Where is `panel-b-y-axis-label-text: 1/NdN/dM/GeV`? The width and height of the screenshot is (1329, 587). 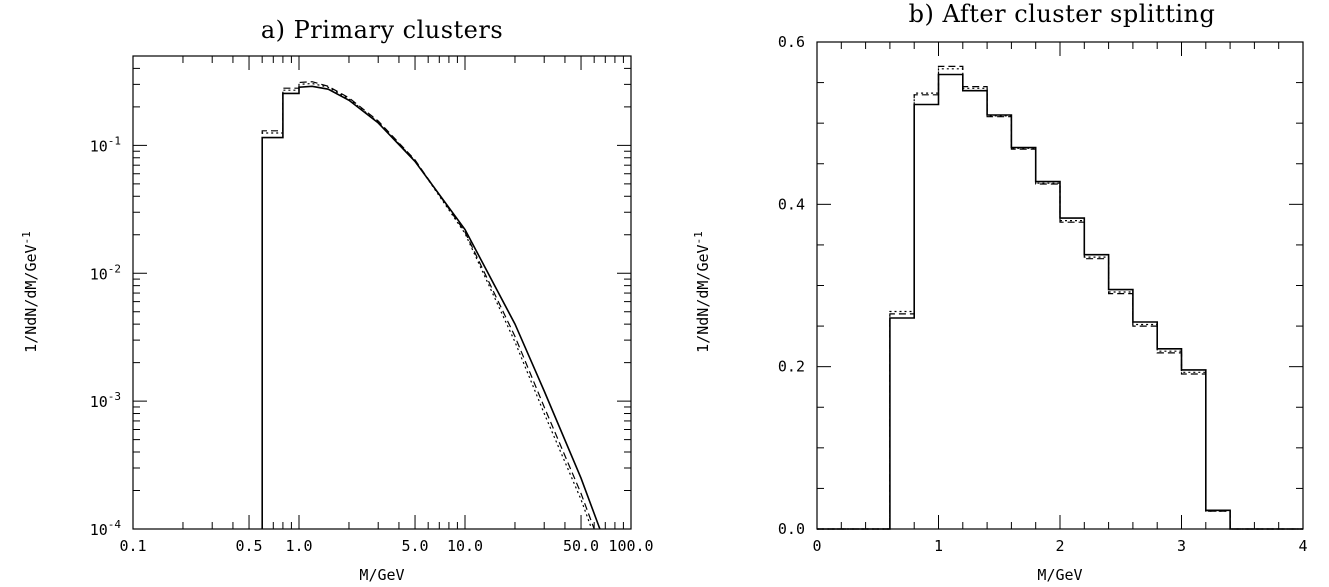 panel-b-y-axis-label-text: 1/NdN/dM/GeV is located at coordinates (703, 298).